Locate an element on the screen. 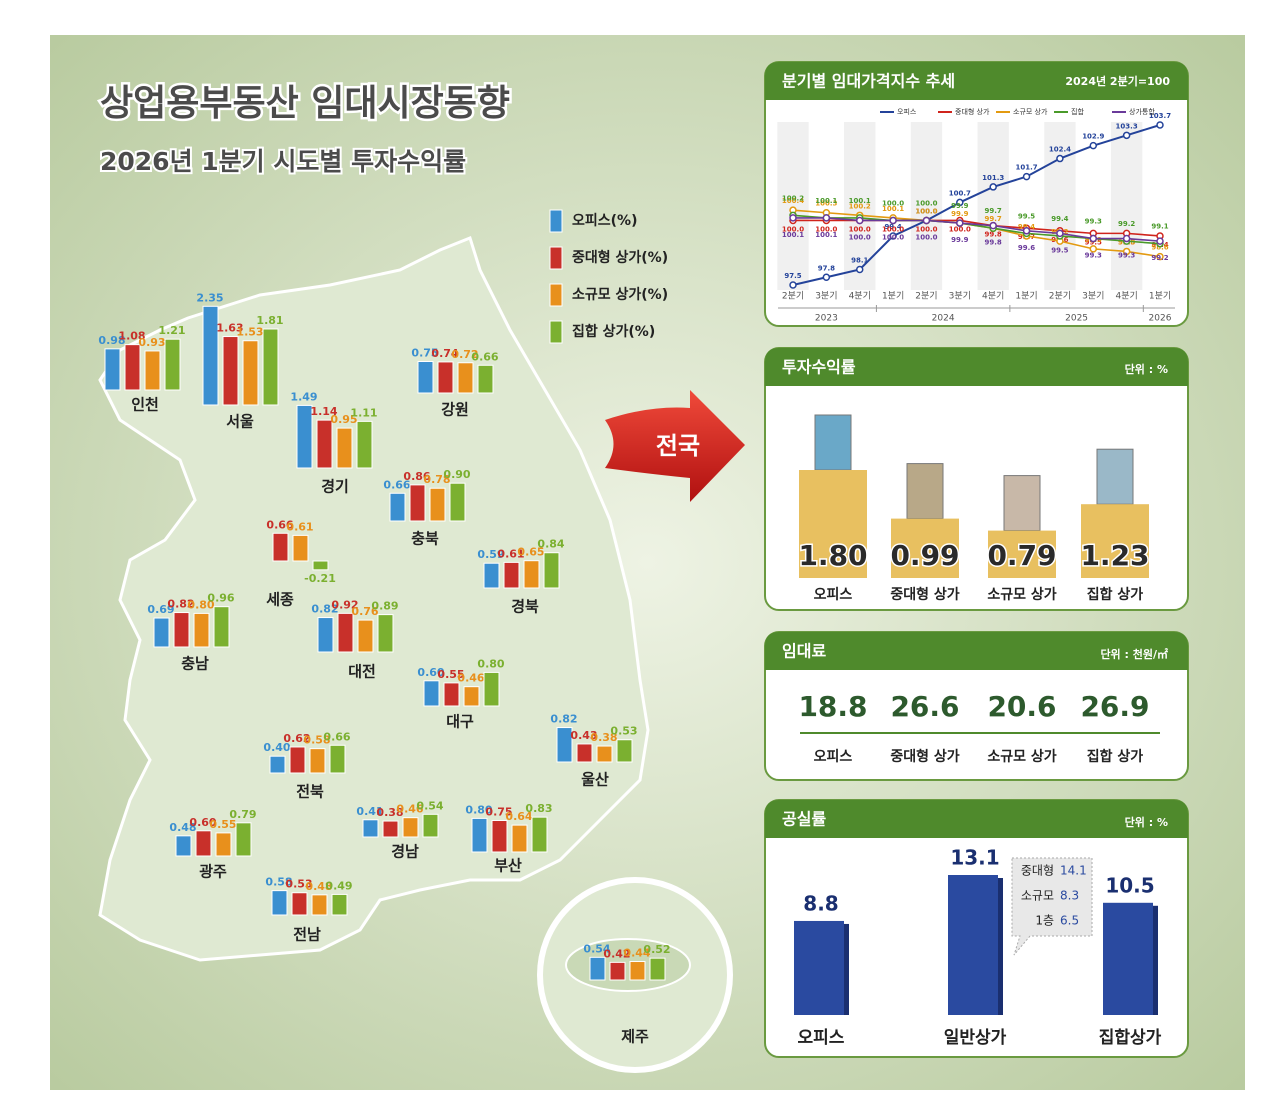 The height and width of the screenshot is (1105, 1280). return-category: 소규모 상가 is located at coordinates (1021, 595).